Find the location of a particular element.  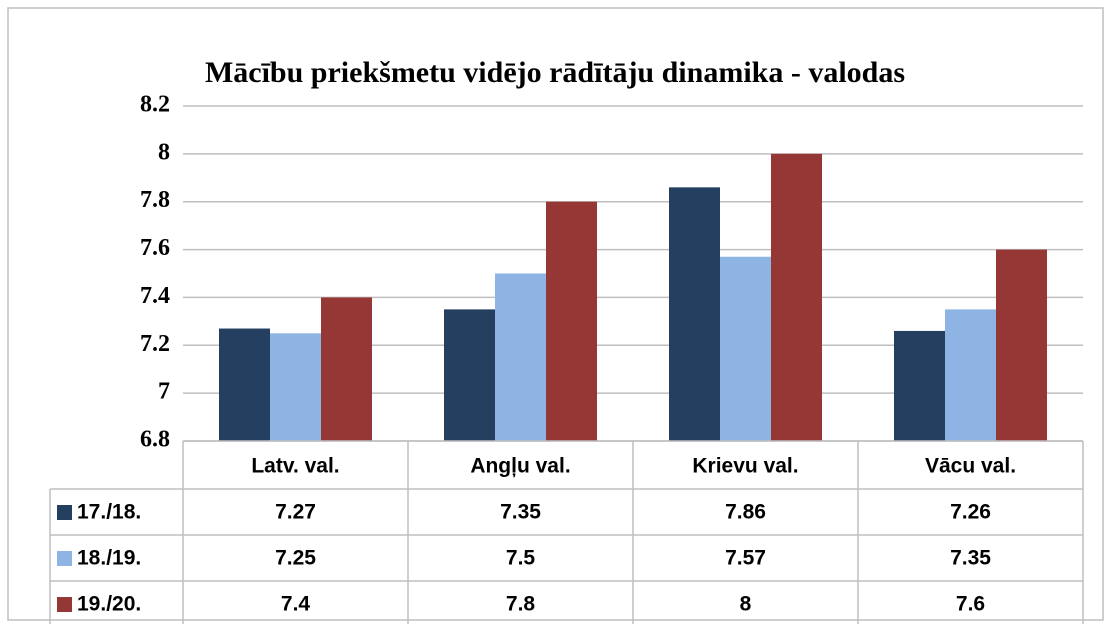

y-tick-label: 7 is located at coordinates (164, 392).